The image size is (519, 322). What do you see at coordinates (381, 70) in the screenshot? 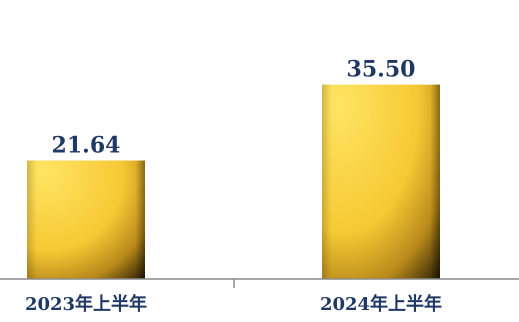
I see `data-label-2: 35.50` at bounding box center [381, 70].